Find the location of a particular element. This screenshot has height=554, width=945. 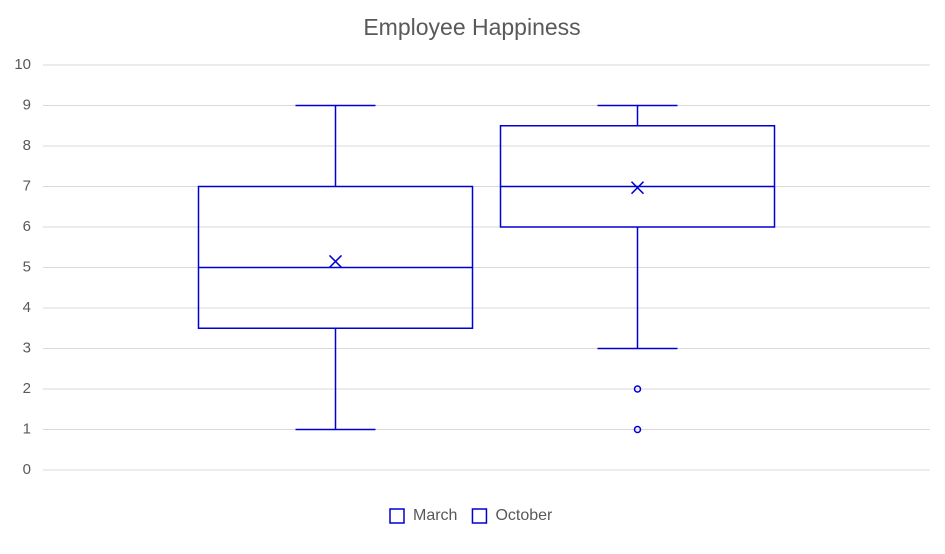

chart-title: Employee Happiness is located at coordinates (471, 27).